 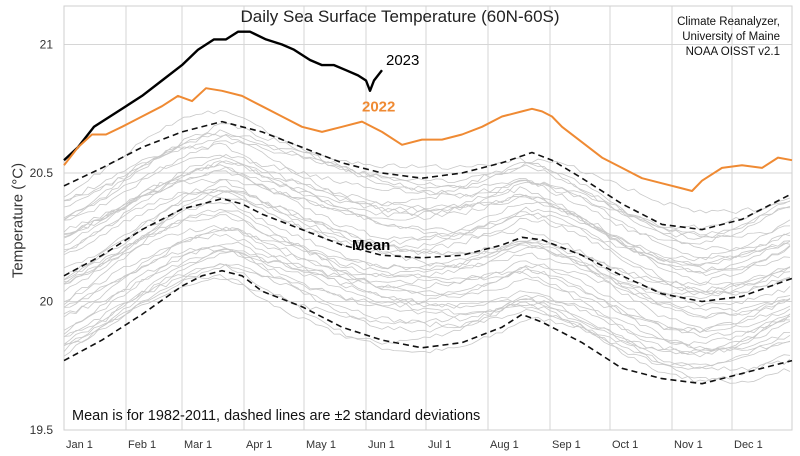 I want to click on x-tick-label: Jul 1, so click(x=439, y=445).